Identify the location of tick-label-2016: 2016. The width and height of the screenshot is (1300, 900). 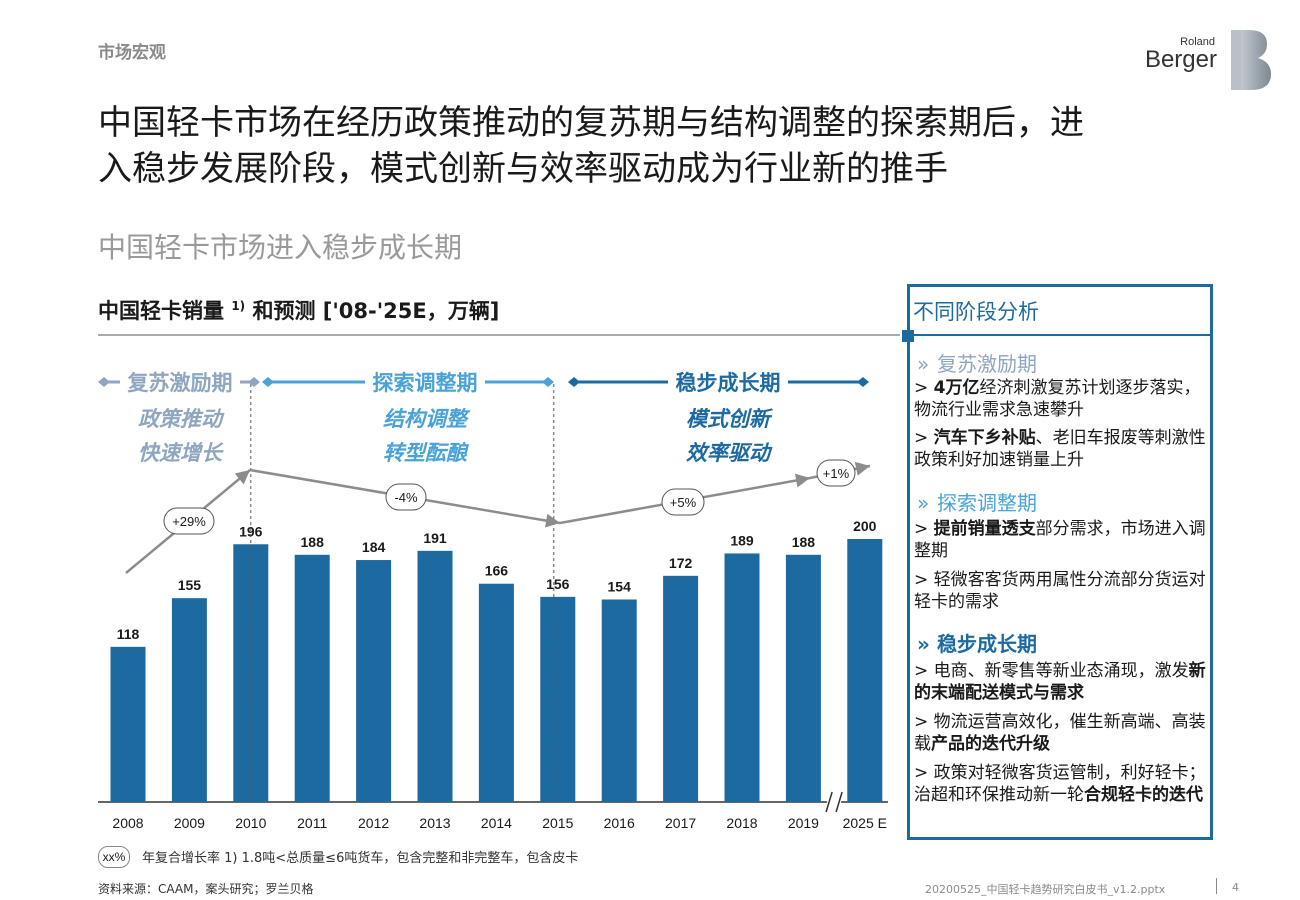
(619, 823).